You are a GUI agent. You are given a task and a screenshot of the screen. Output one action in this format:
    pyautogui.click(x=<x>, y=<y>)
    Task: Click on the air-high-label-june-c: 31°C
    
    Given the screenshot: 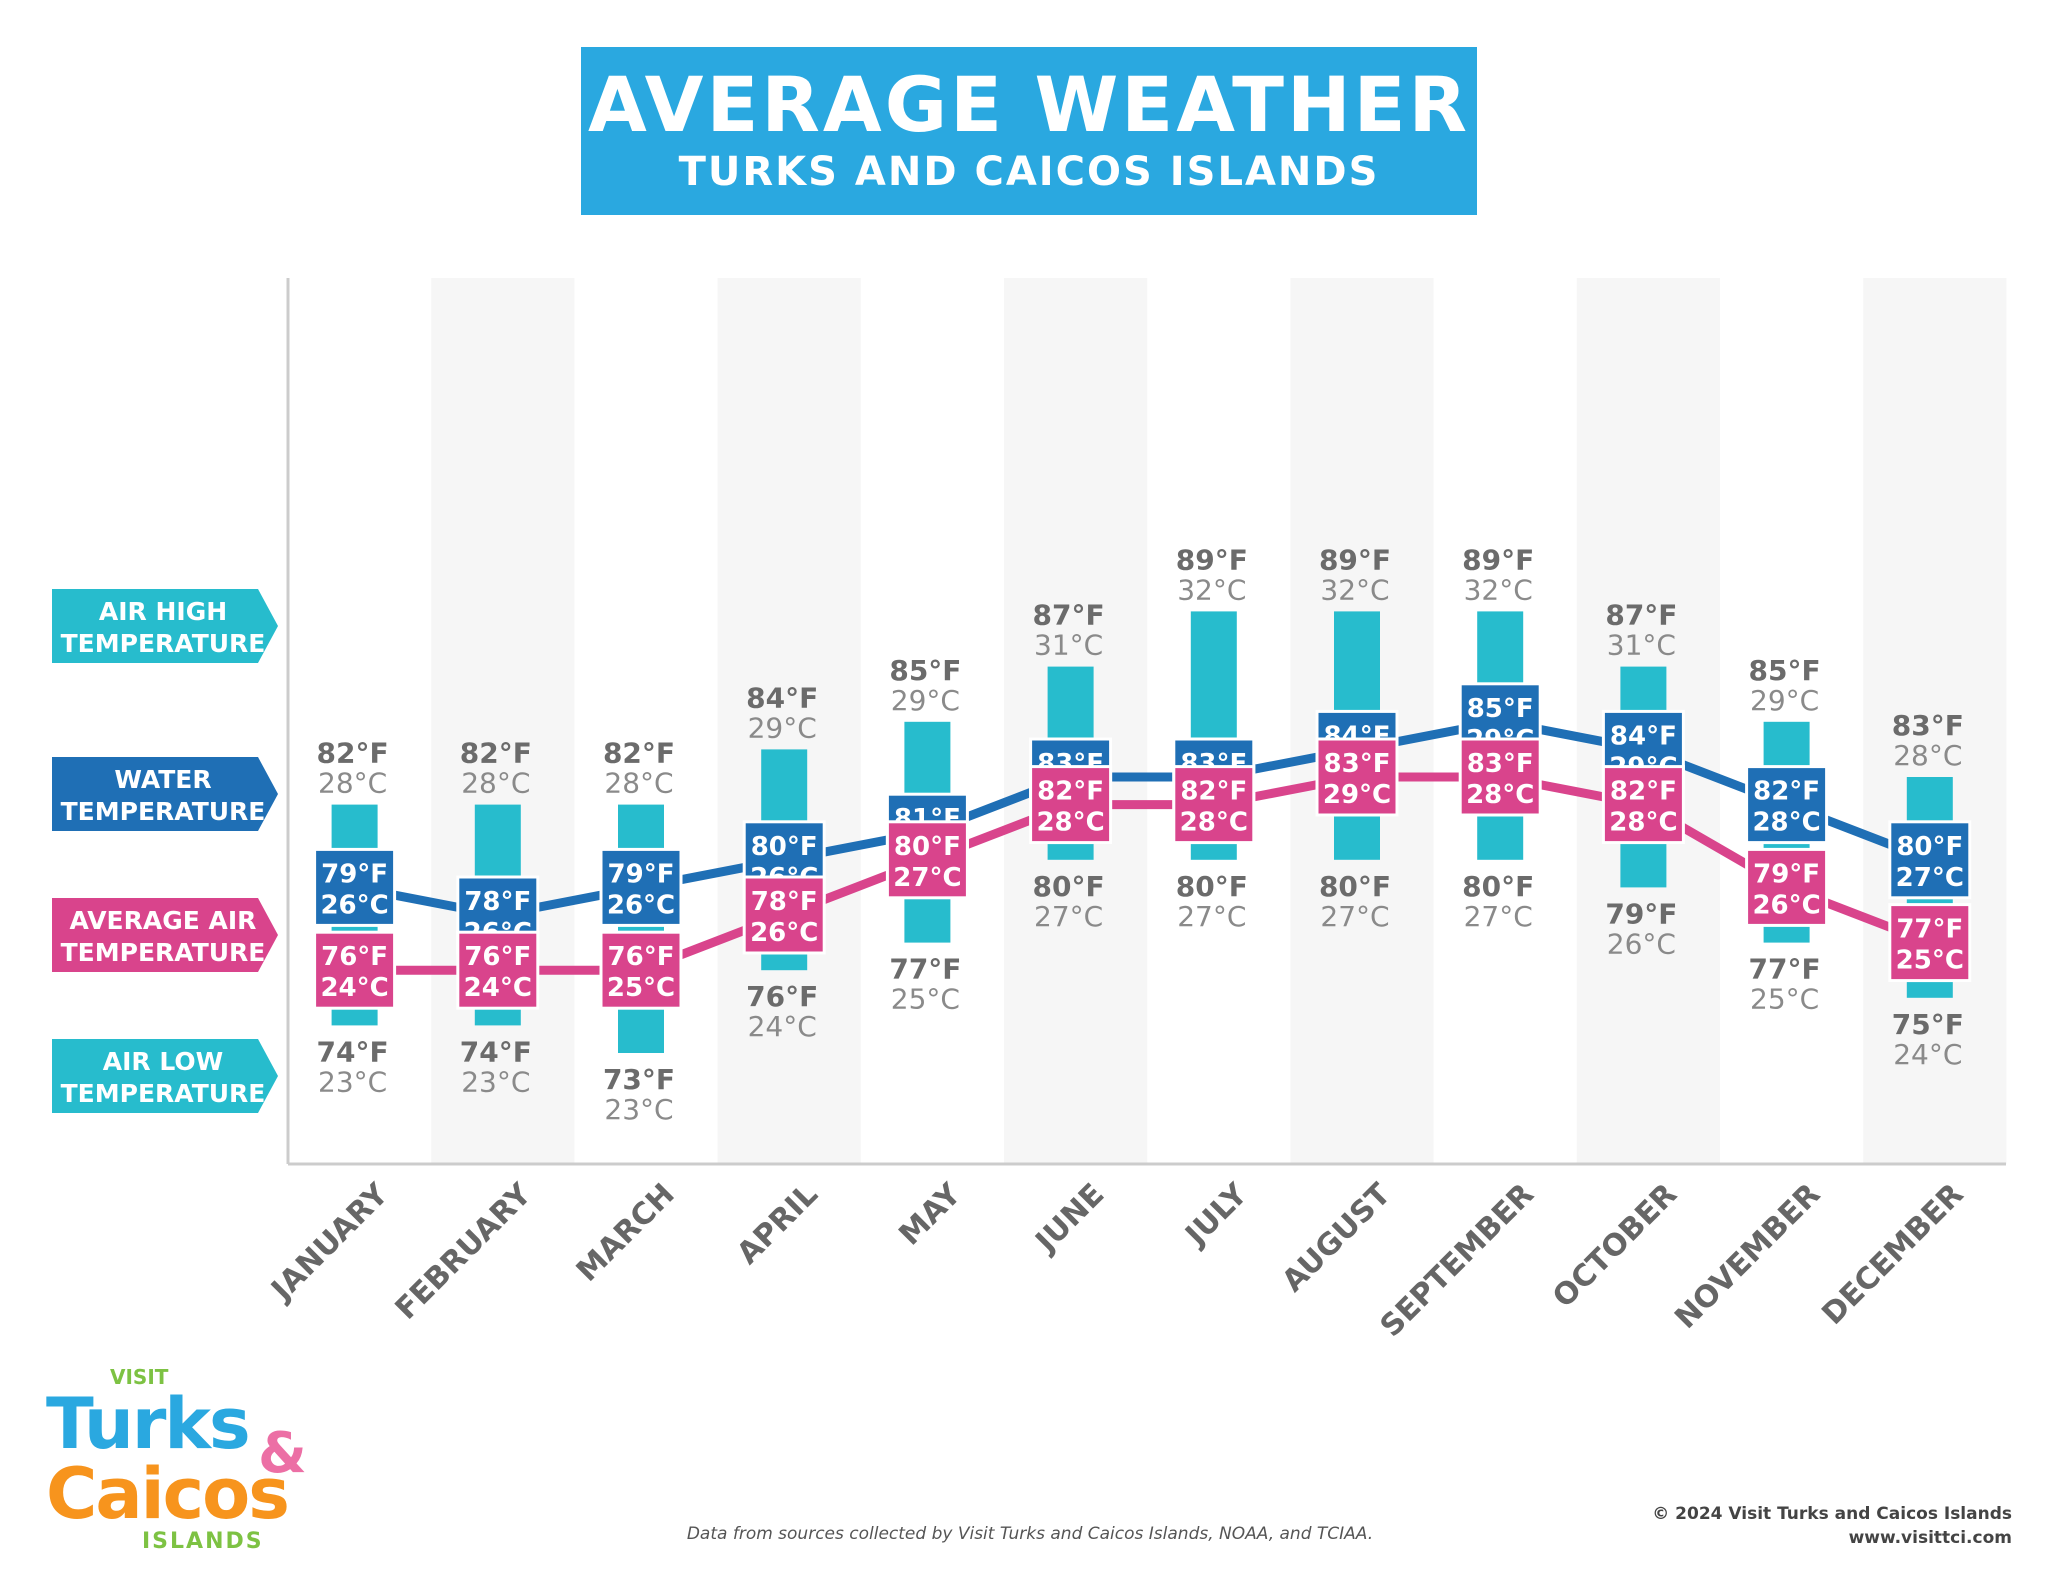 What is the action you would take?
    pyautogui.click(x=1068, y=645)
    